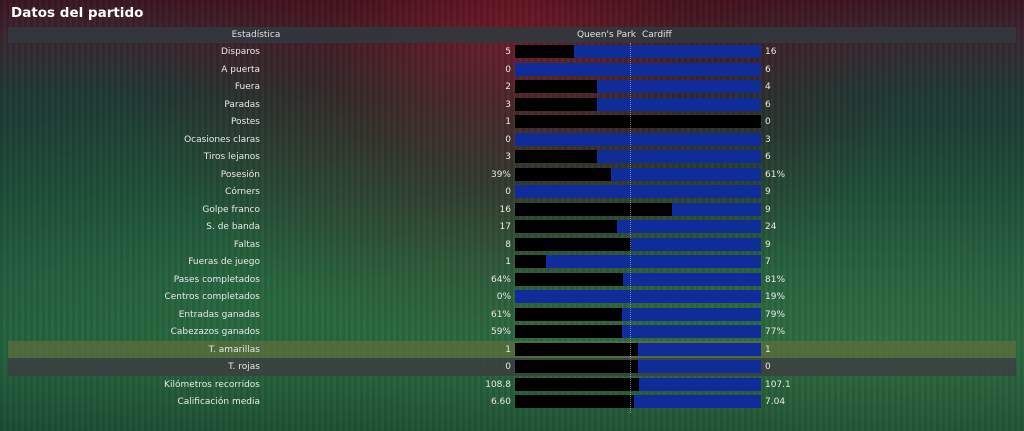  What do you see at coordinates (500, 279) in the screenshot?
I see `home-value: 64%` at bounding box center [500, 279].